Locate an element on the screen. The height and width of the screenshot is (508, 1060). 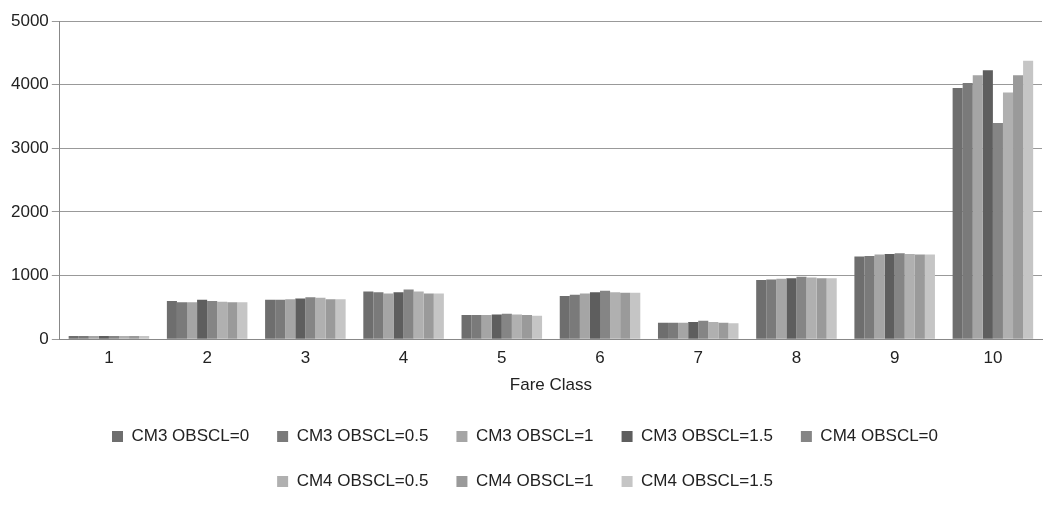
x-tick-label: 8 is located at coordinates (796, 358).